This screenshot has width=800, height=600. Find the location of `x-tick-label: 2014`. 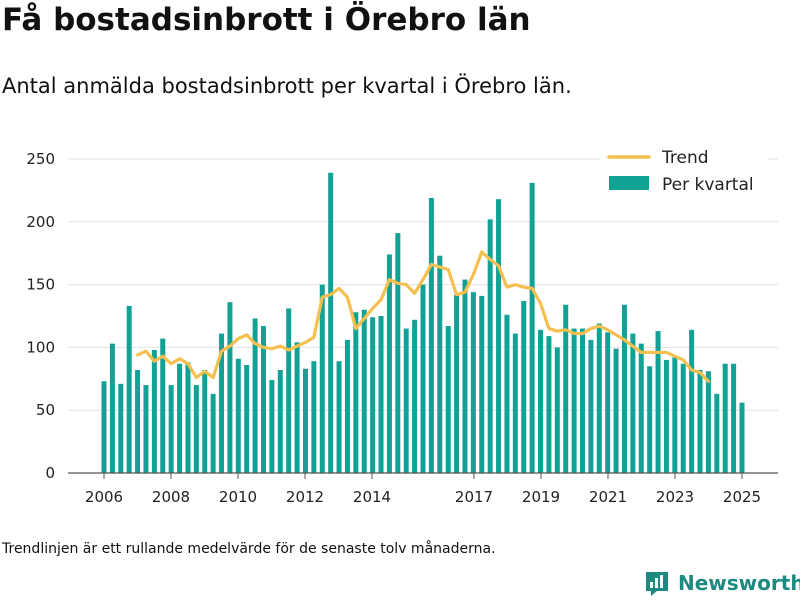

x-tick-label: 2014 is located at coordinates (372, 497).